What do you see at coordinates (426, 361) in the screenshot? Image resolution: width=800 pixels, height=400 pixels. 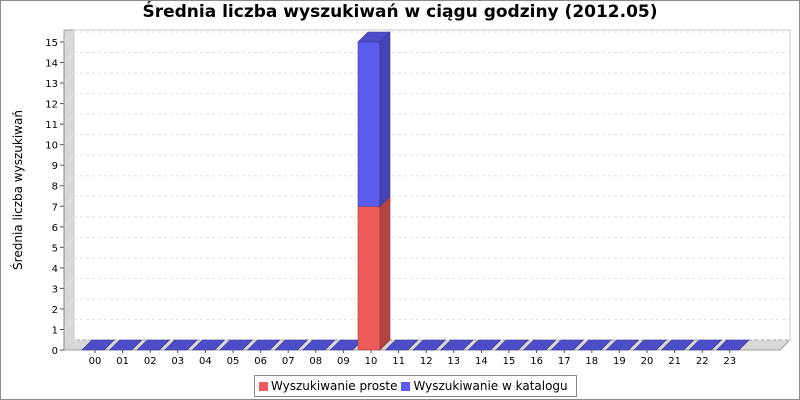 I see `x-tick-label: 12` at bounding box center [426, 361].